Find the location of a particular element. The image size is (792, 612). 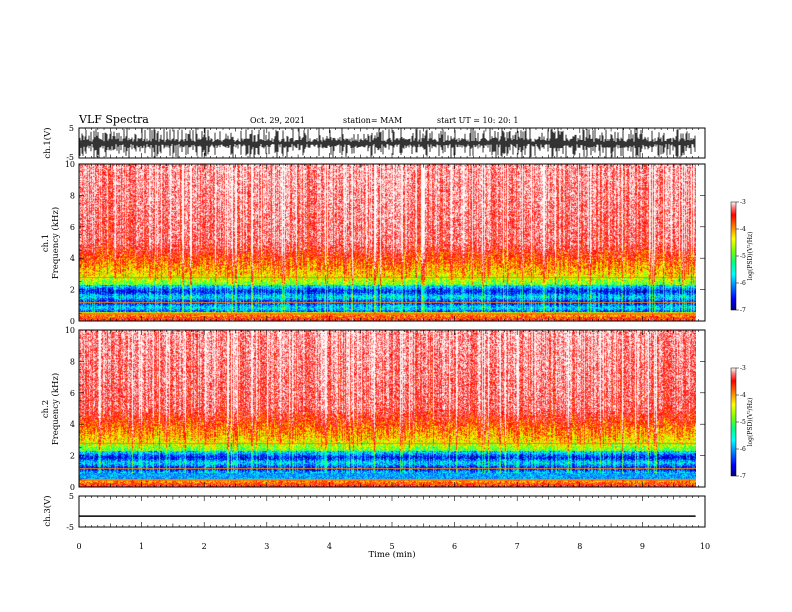

ch1-colorbar: -3 -4 -5 -6 -7 log(PSD)(V²/Hz) is located at coordinates (742, 256).